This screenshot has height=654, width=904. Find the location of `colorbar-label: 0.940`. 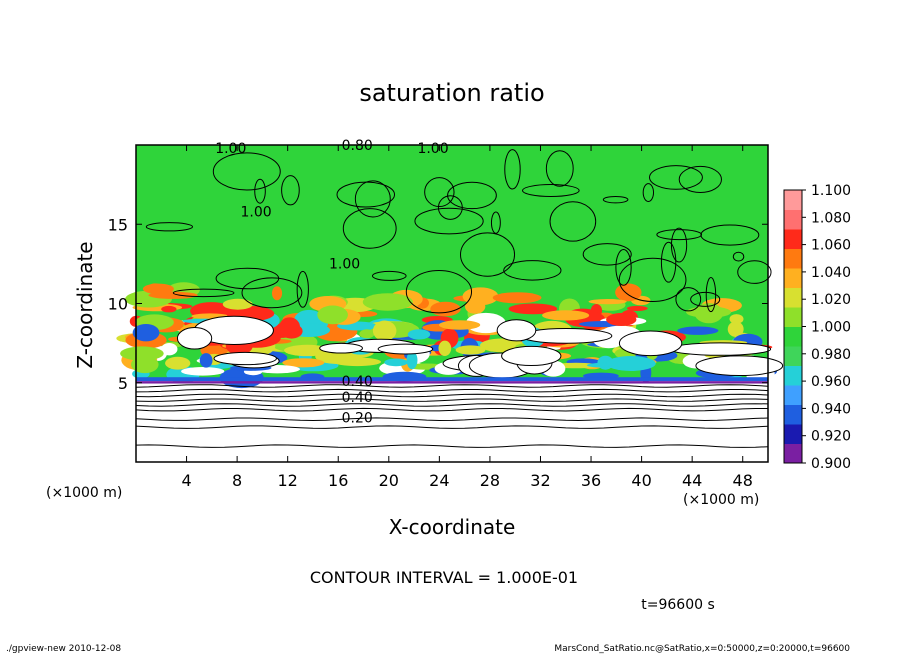

colorbar-label: 0.940 is located at coordinates (831, 409).